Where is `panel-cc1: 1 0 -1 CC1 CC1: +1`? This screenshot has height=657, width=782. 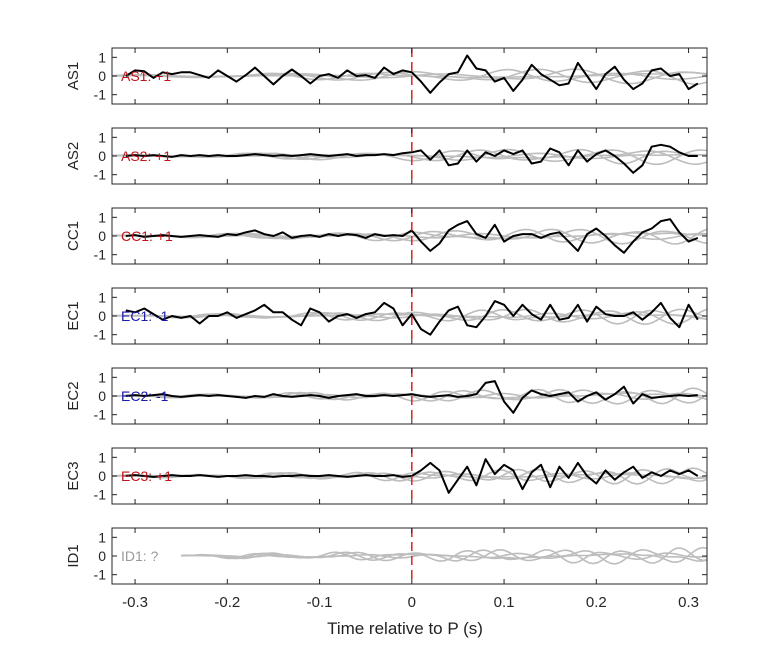 panel-cc1: 1 0 -1 CC1 CC1: +1 is located at coordinates (386, 236).